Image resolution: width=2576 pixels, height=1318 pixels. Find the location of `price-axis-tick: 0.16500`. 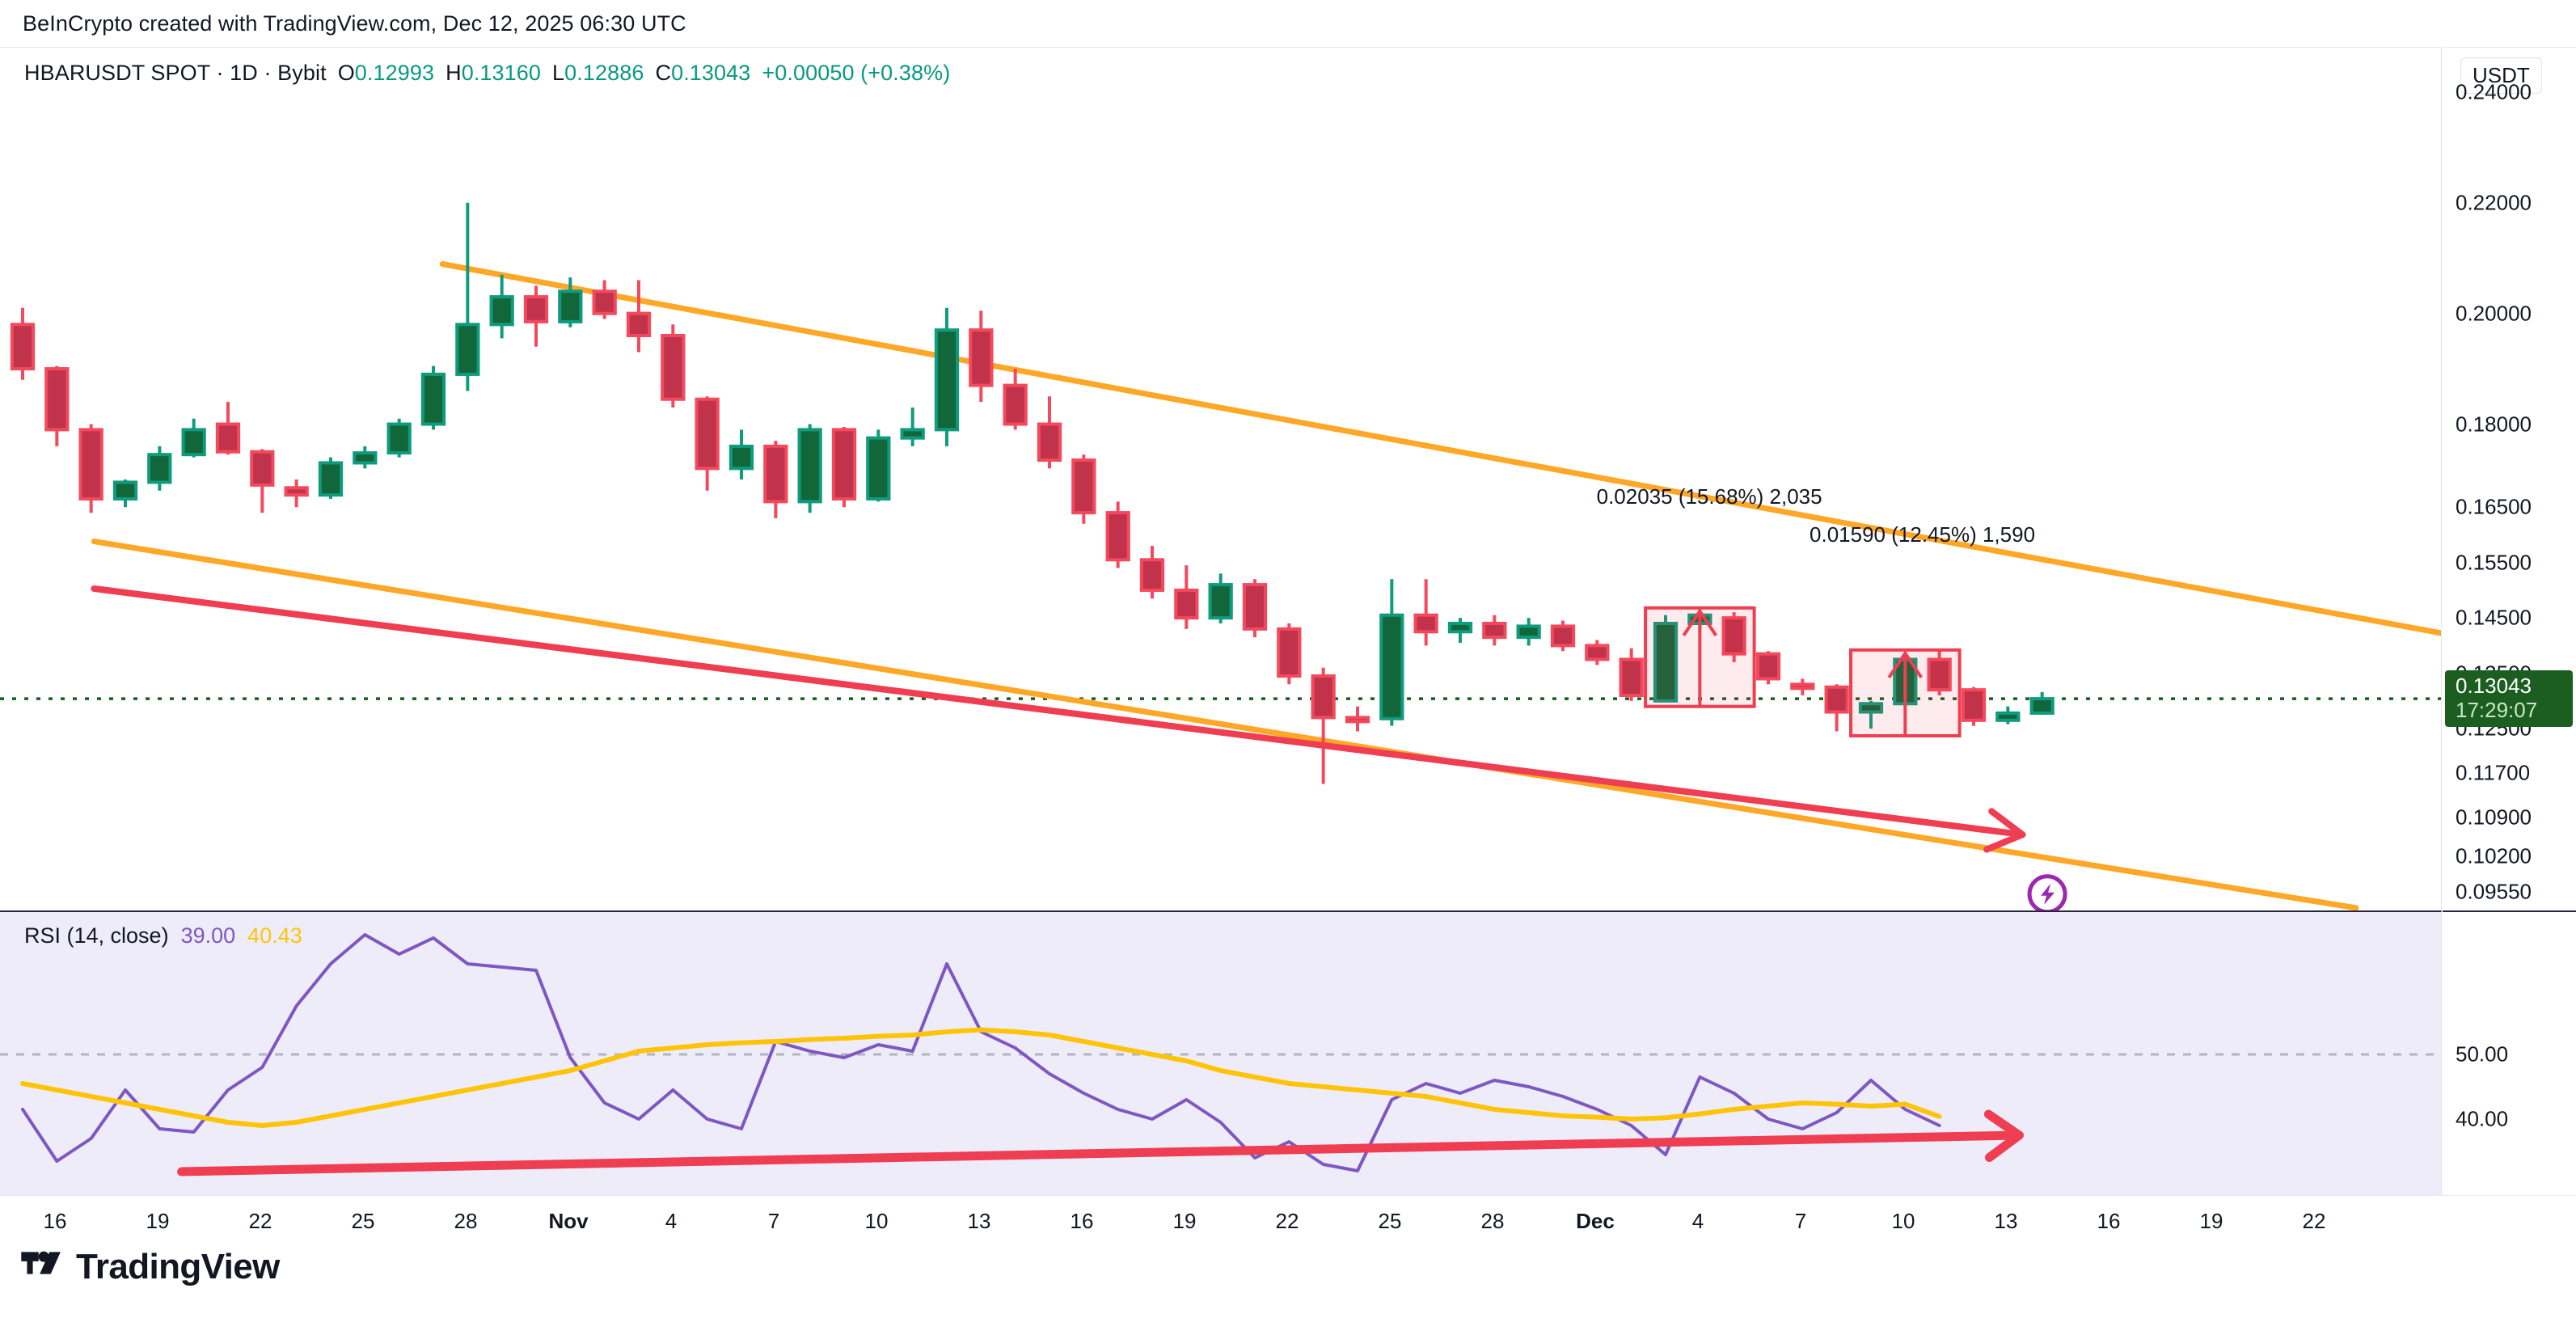

price-axis-tick: 0.16500 is located at coordinates (2494, 506).